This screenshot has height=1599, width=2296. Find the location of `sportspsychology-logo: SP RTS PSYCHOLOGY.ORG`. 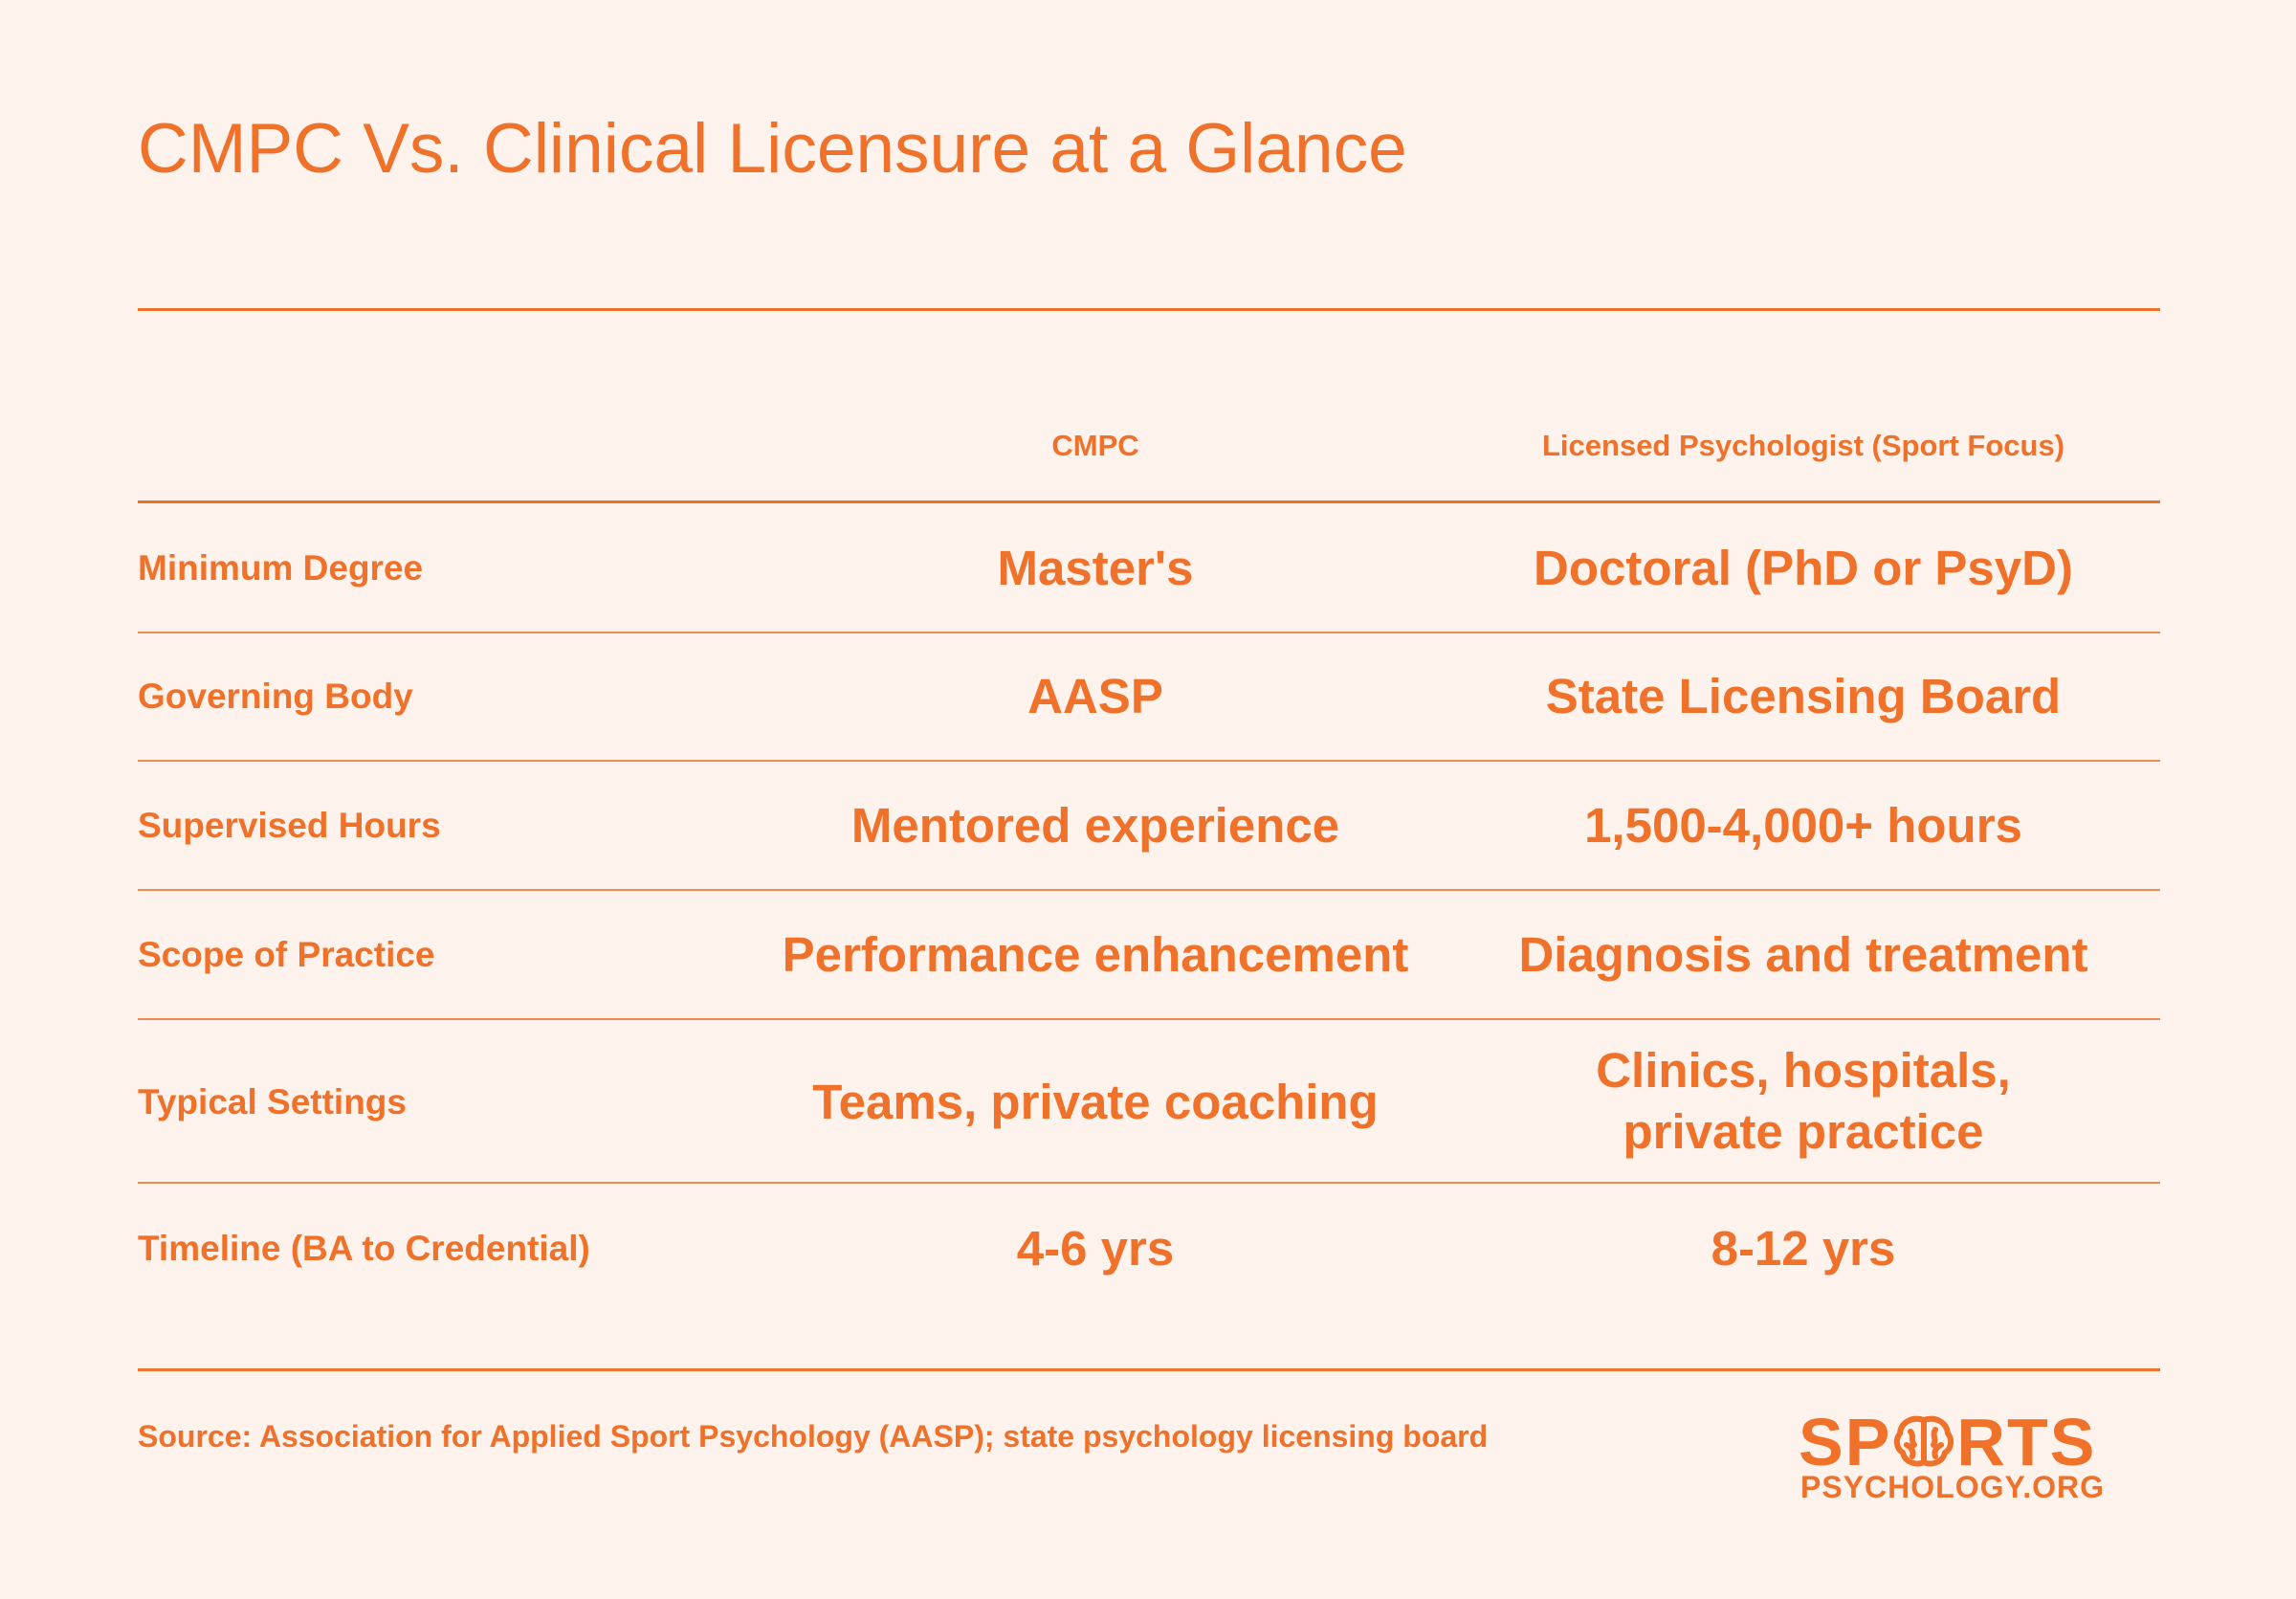

sportspsychology-logo: SP RTS PSYCHOLOGY.ORG is located at coordinates (1971, 1455).